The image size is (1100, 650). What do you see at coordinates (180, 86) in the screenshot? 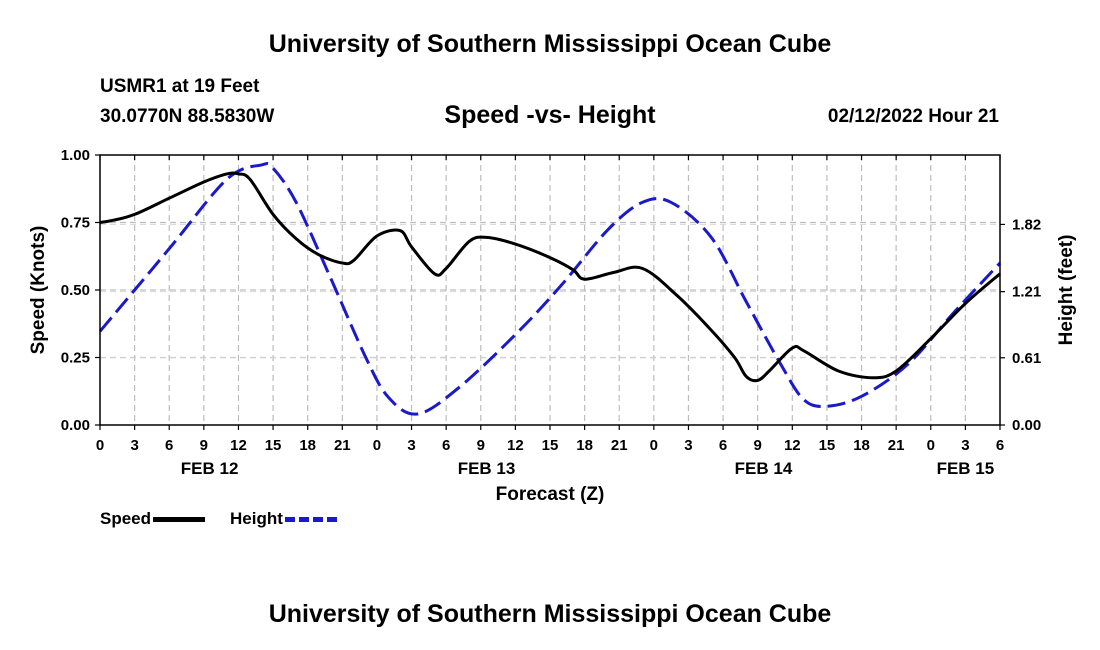
I see `station-label: USMR1 at 19 Feet` at bounding box center [180, 86].